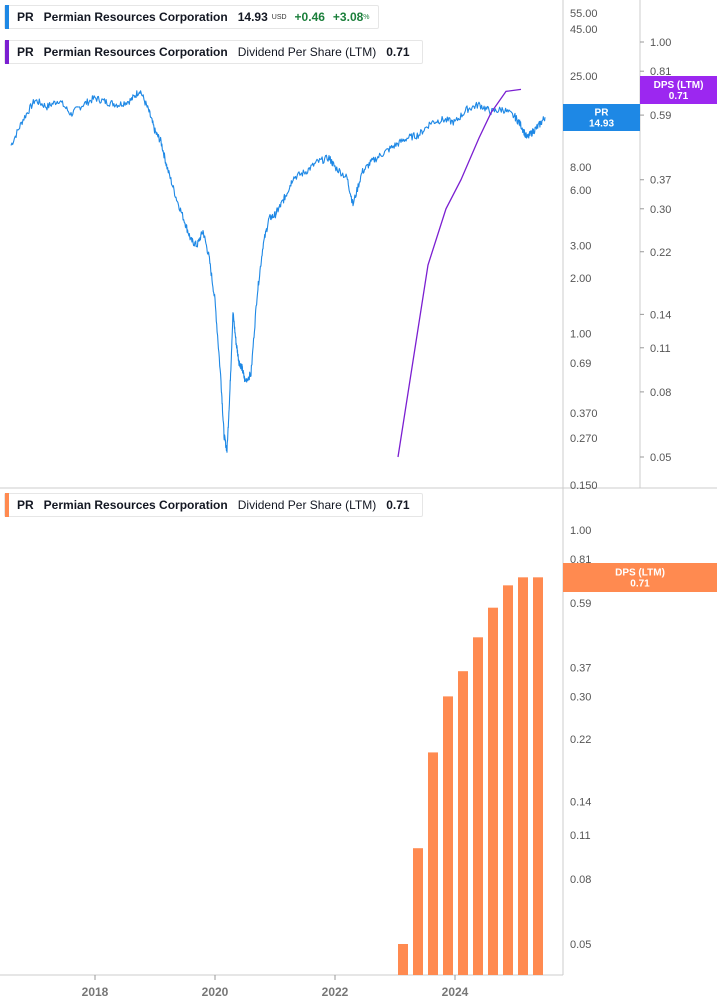 This screenshot has width=717, height=1005. What do you see at coordinates (470, 776) in the screenshot?
I see `dps-bars-layer` at bounding box center [470, 776].